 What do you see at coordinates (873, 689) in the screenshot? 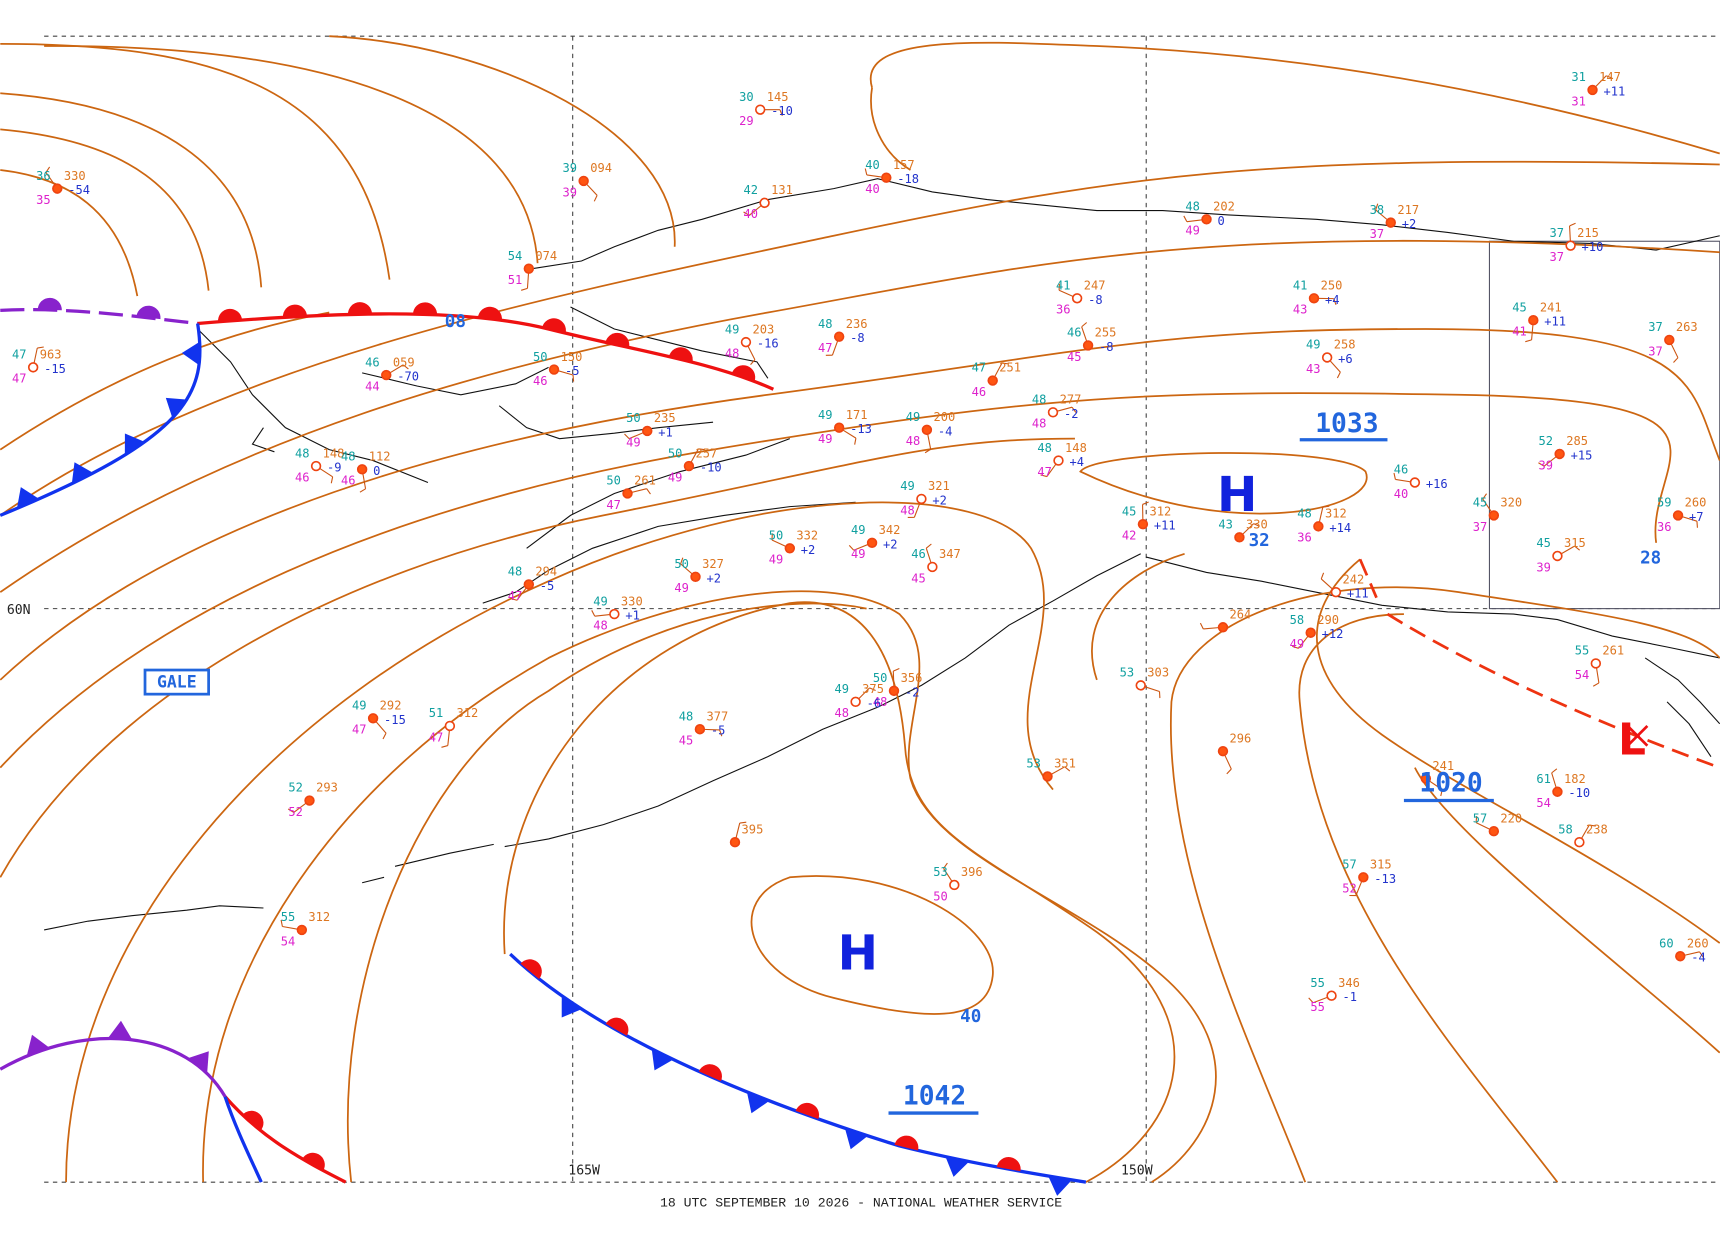
I see `pressure: 375` at bounding box center [873, 689].